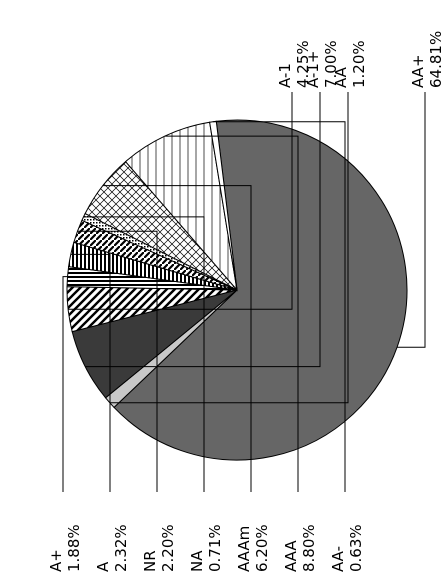 The width and height of the screenshot is (441, 582). I want to click on slice-label-a-1-plus: A-1+, so click(313, 69).